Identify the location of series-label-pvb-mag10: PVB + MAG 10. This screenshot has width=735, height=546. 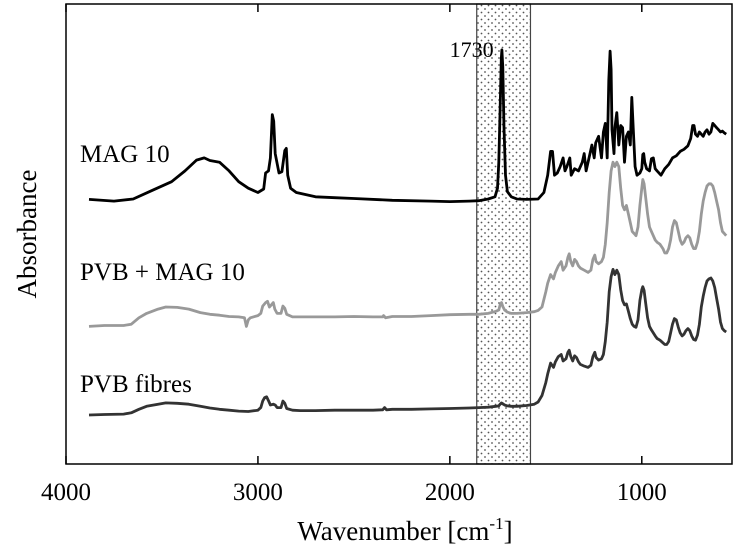
(162, 272).